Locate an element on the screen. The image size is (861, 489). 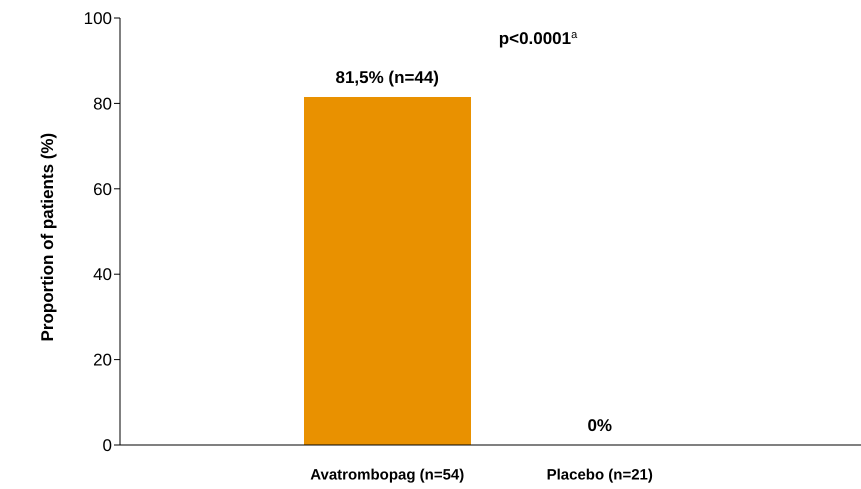
y-tick-label: 40 is located at coordinates (102, 274).